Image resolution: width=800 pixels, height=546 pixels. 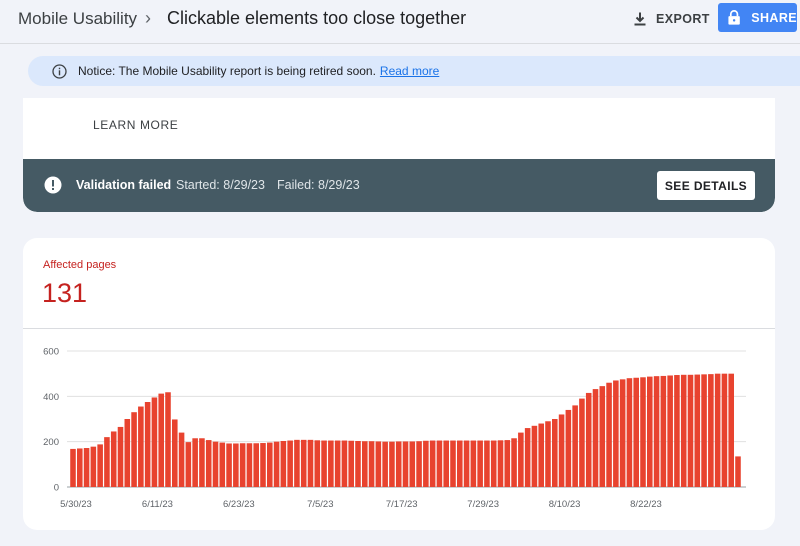 I want to click on export-button: EXPORT, so click(x=671, y=19).